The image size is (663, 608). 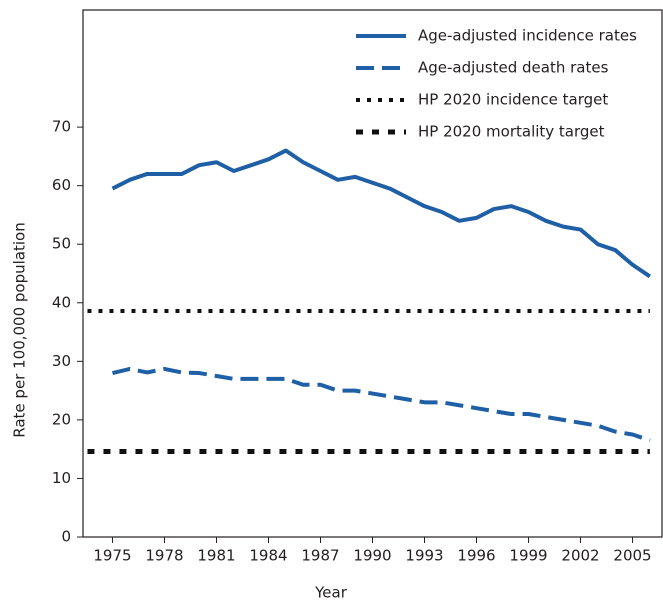 What do you see at coordinates (513, 100) in the screenshot?
I see `legend-label: HP 2020 incidence target` at bounding box center [513, 100].